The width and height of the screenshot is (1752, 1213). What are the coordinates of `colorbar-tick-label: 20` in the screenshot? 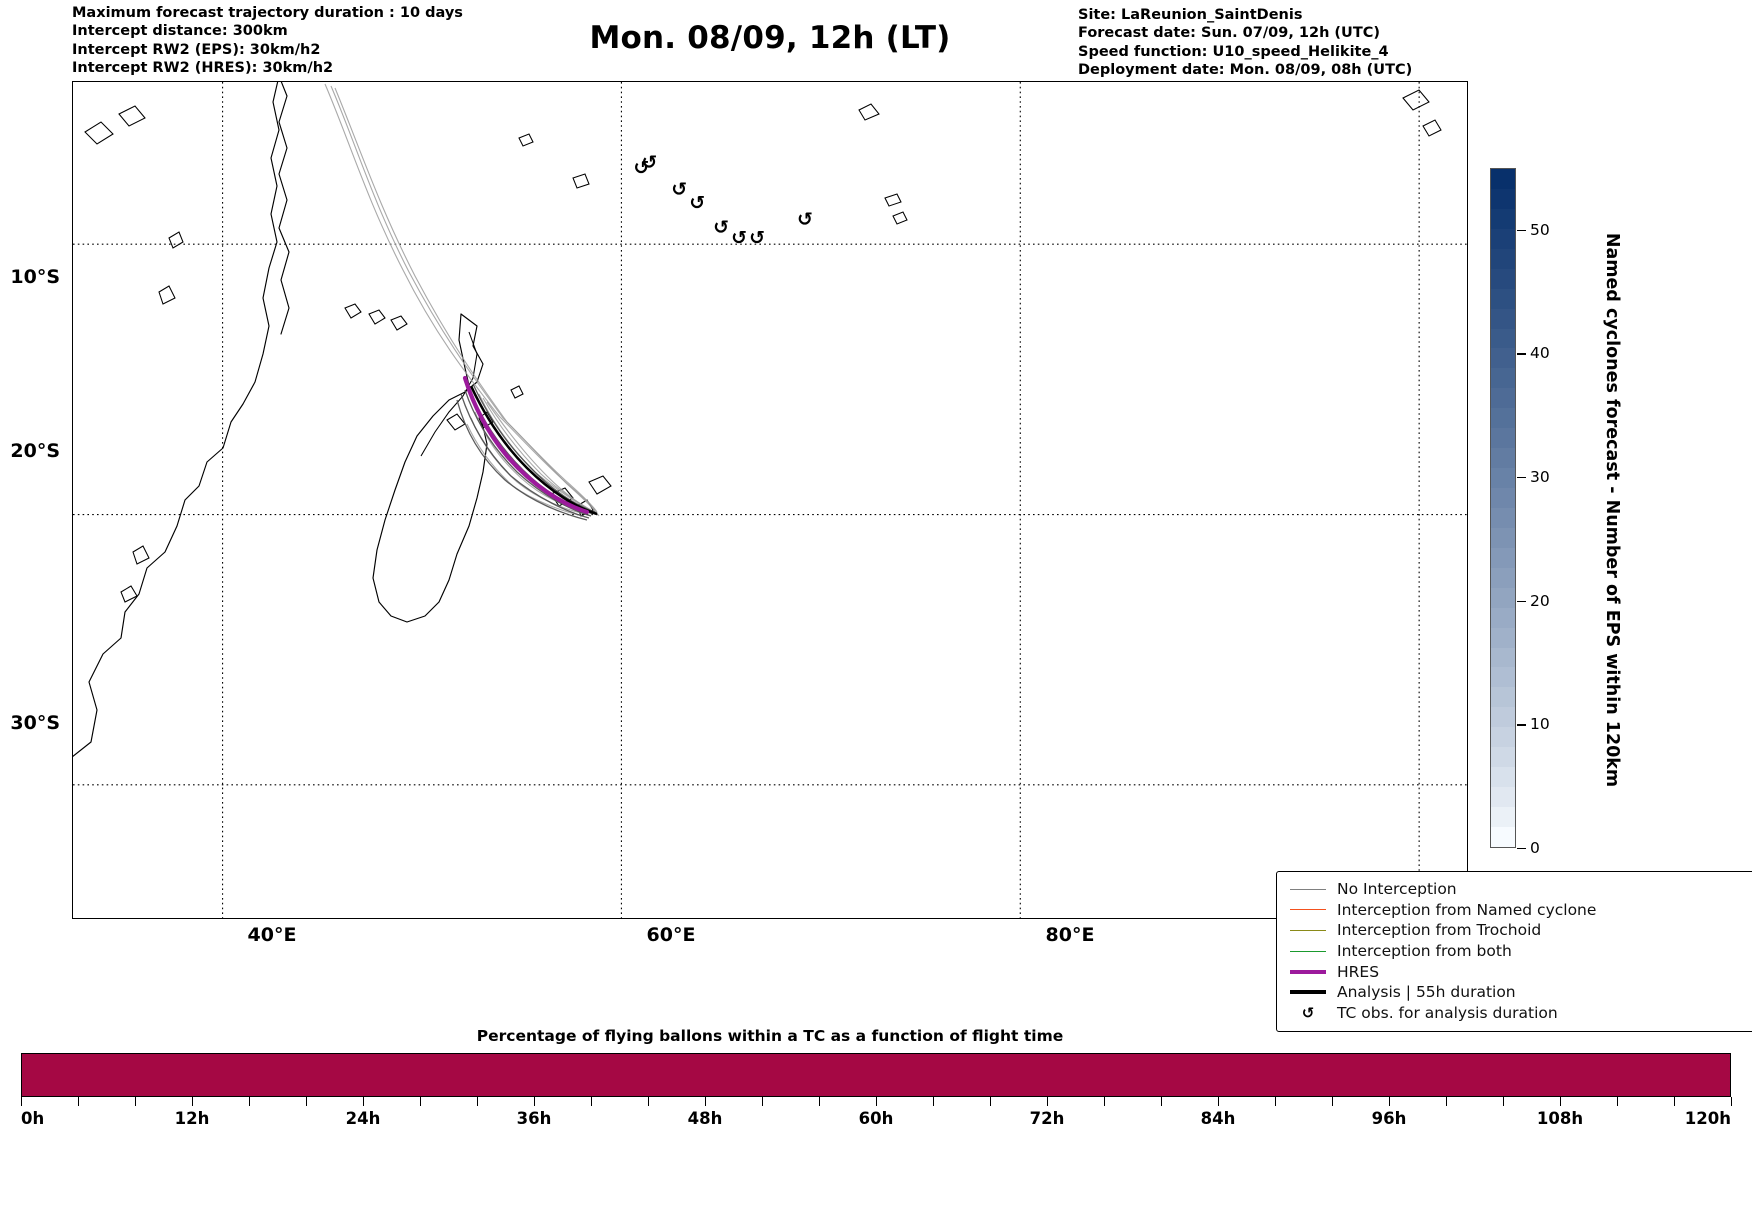 It's located at (1540, 600).